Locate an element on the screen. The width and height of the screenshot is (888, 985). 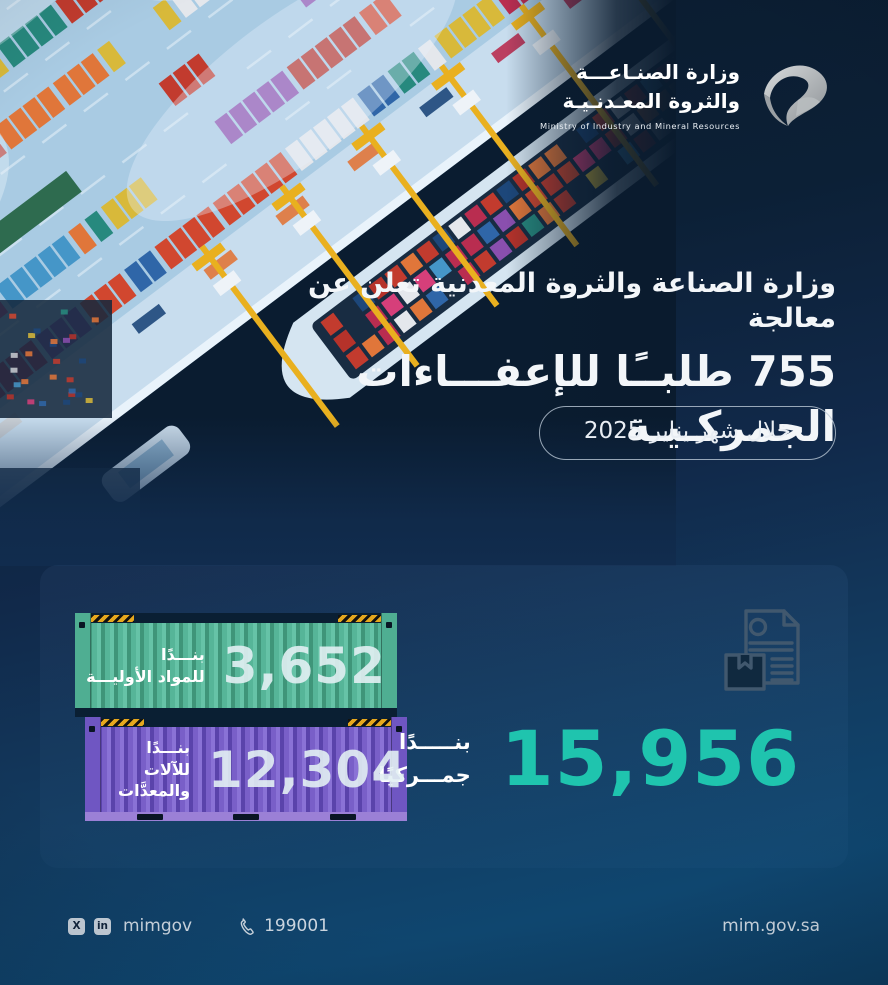
footer-contact-group: X in mimgov 199001 is located at coordinates (198, 926).